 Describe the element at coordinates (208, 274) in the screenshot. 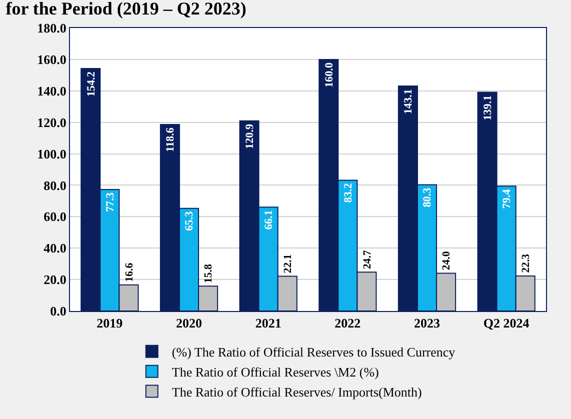

I see `data-label: 15.8` at that location.